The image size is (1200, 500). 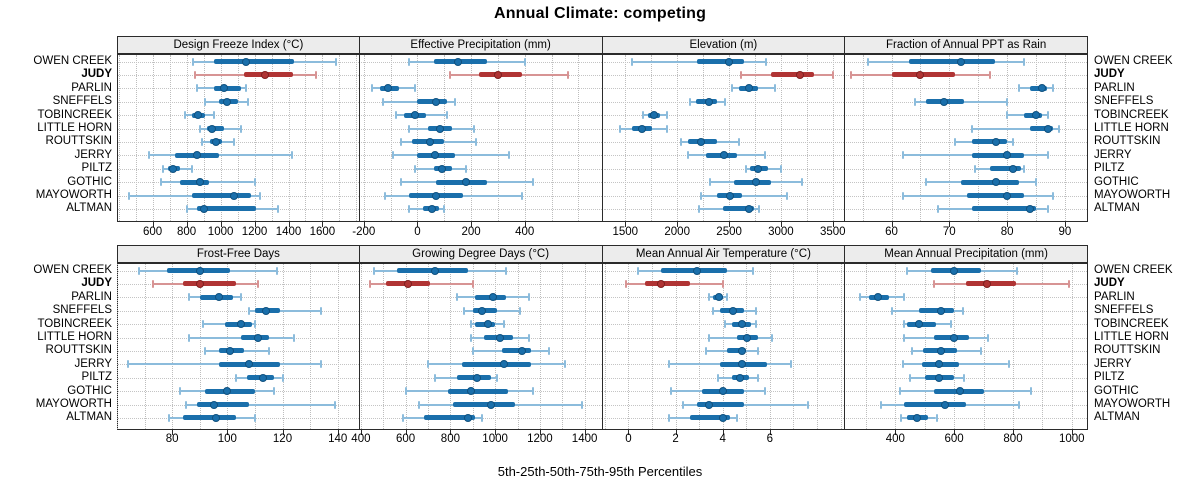 I want to click on axis-tick-label: 1000, so click(x=1072, y=439).